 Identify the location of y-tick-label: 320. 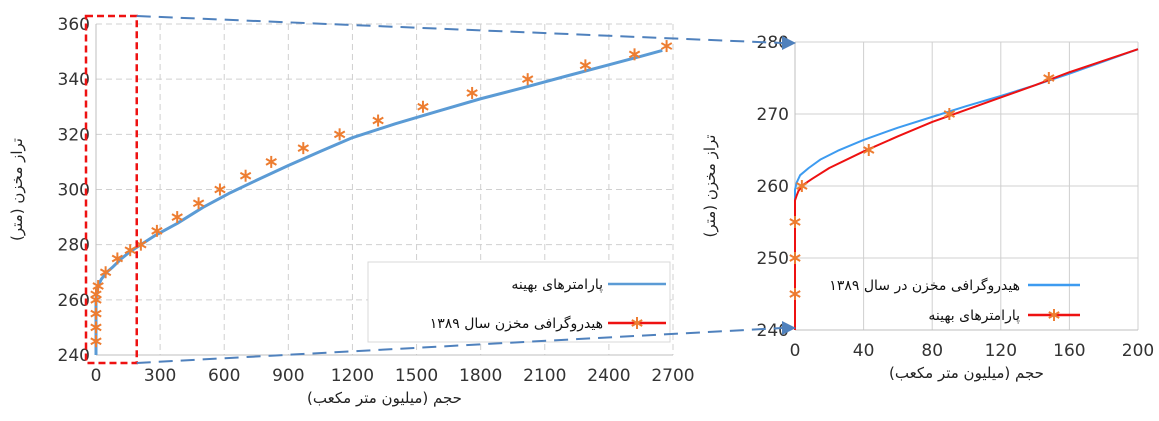
(74, 135).